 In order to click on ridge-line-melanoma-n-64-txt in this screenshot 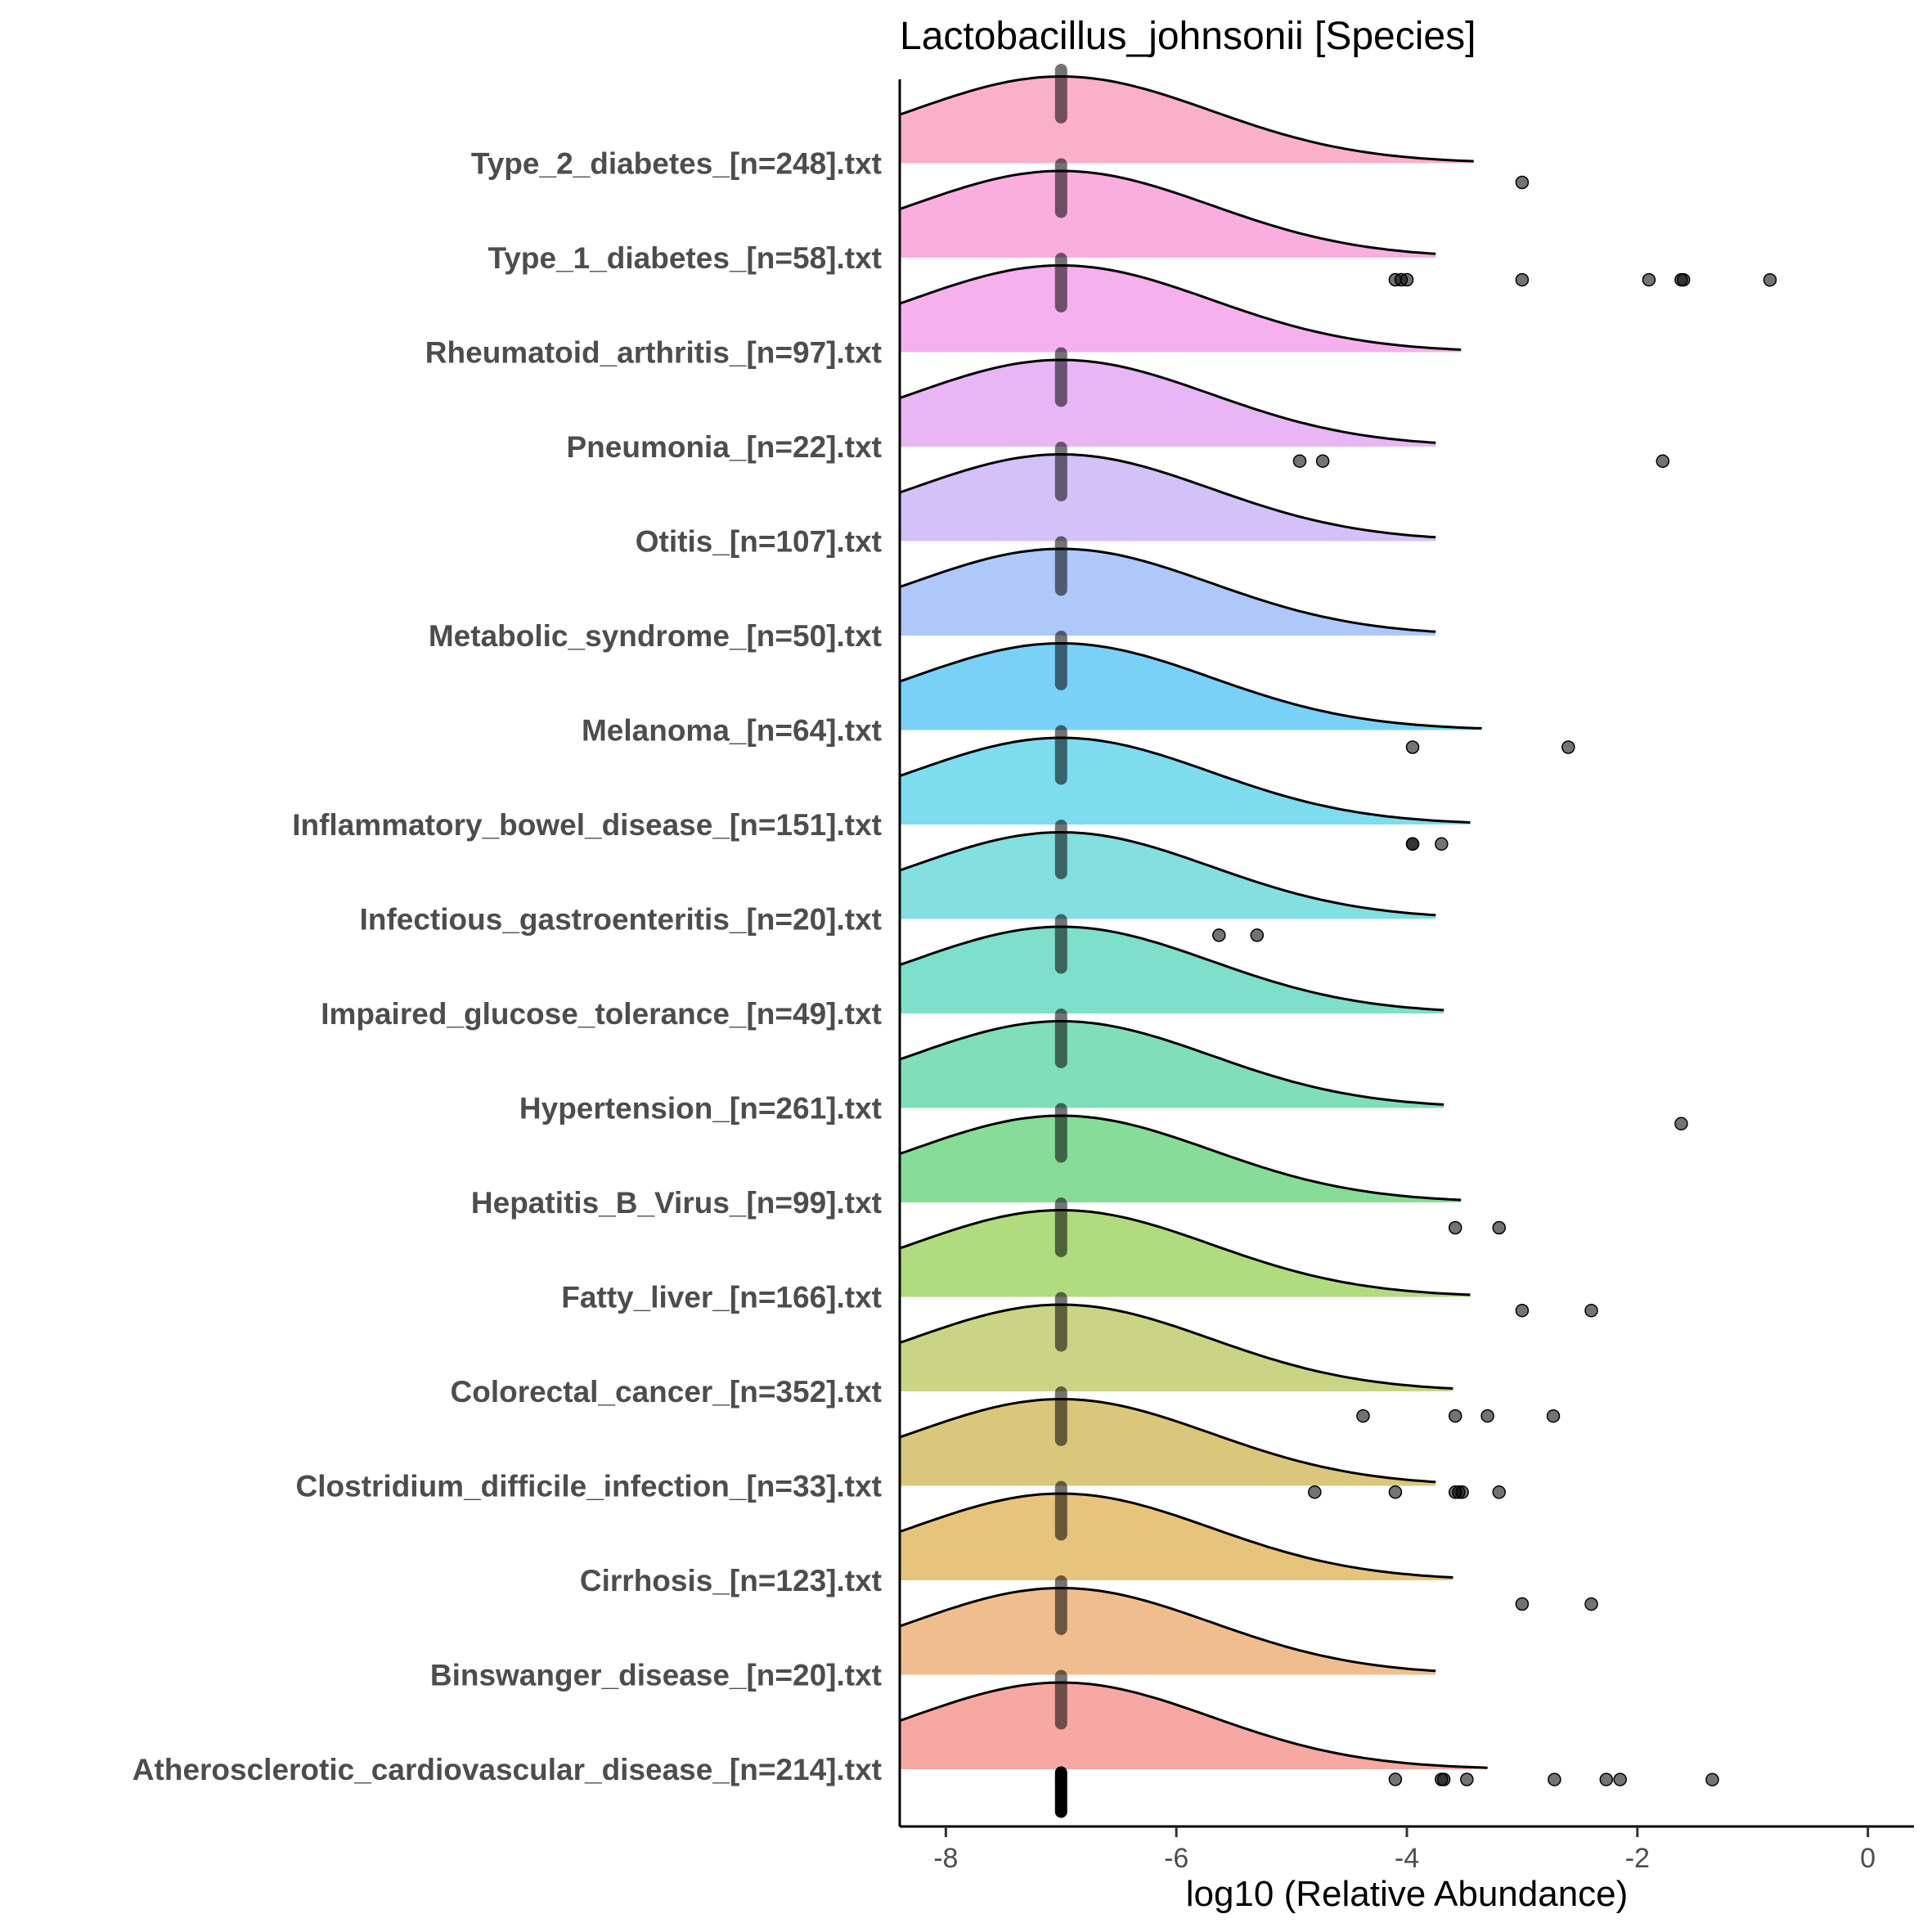, I will do `click(1190, 686)`.